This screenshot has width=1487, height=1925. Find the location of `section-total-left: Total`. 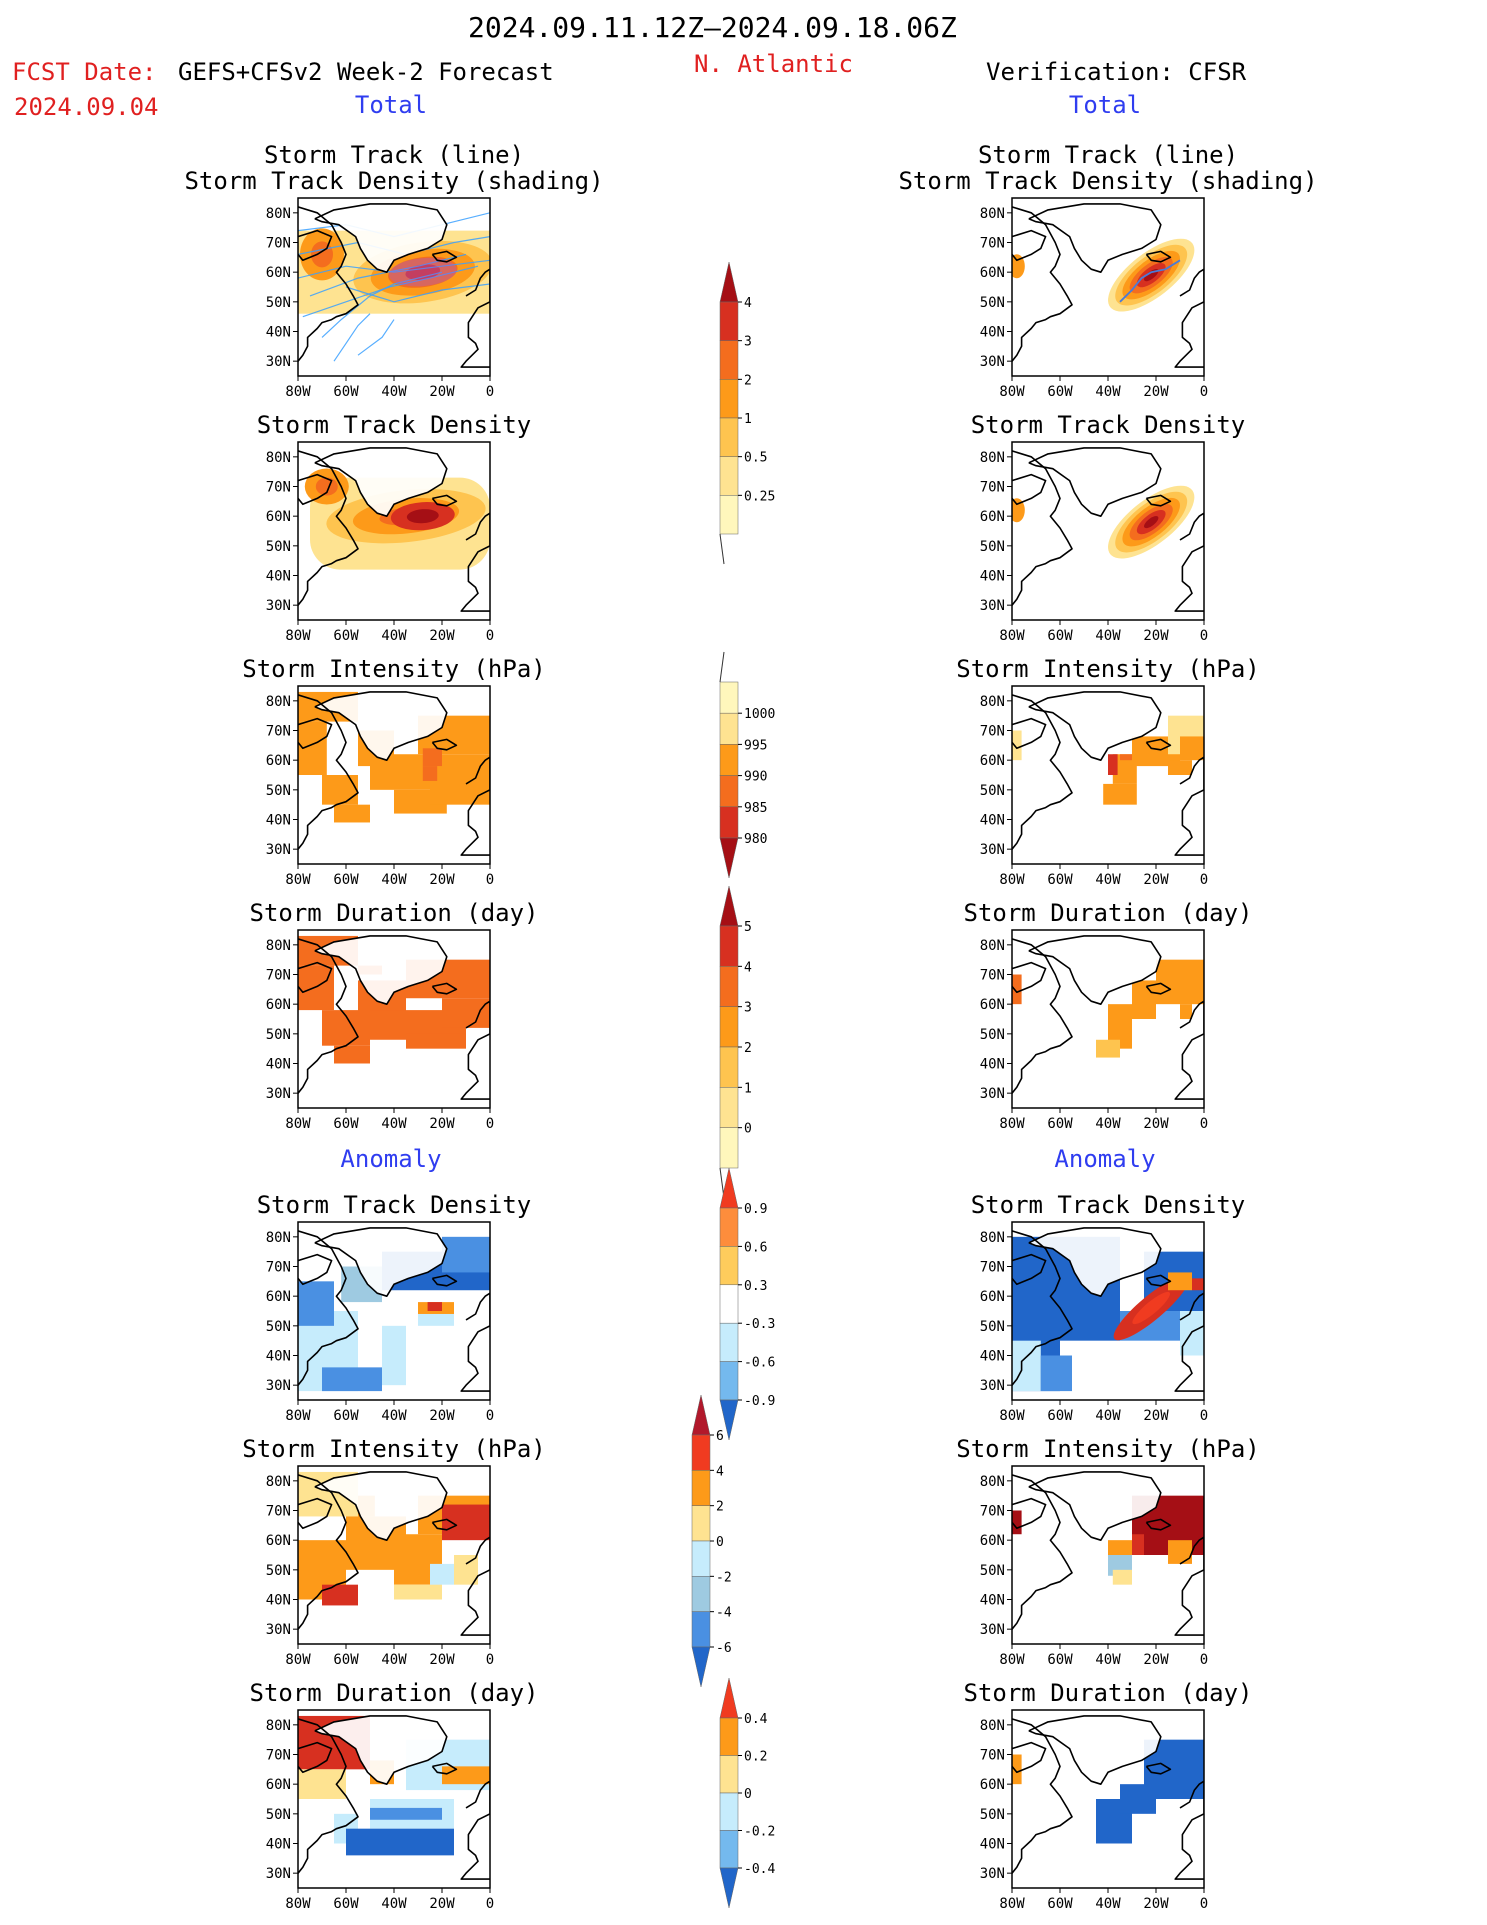

section-total-left: Total is located at coordinates (391, 105).